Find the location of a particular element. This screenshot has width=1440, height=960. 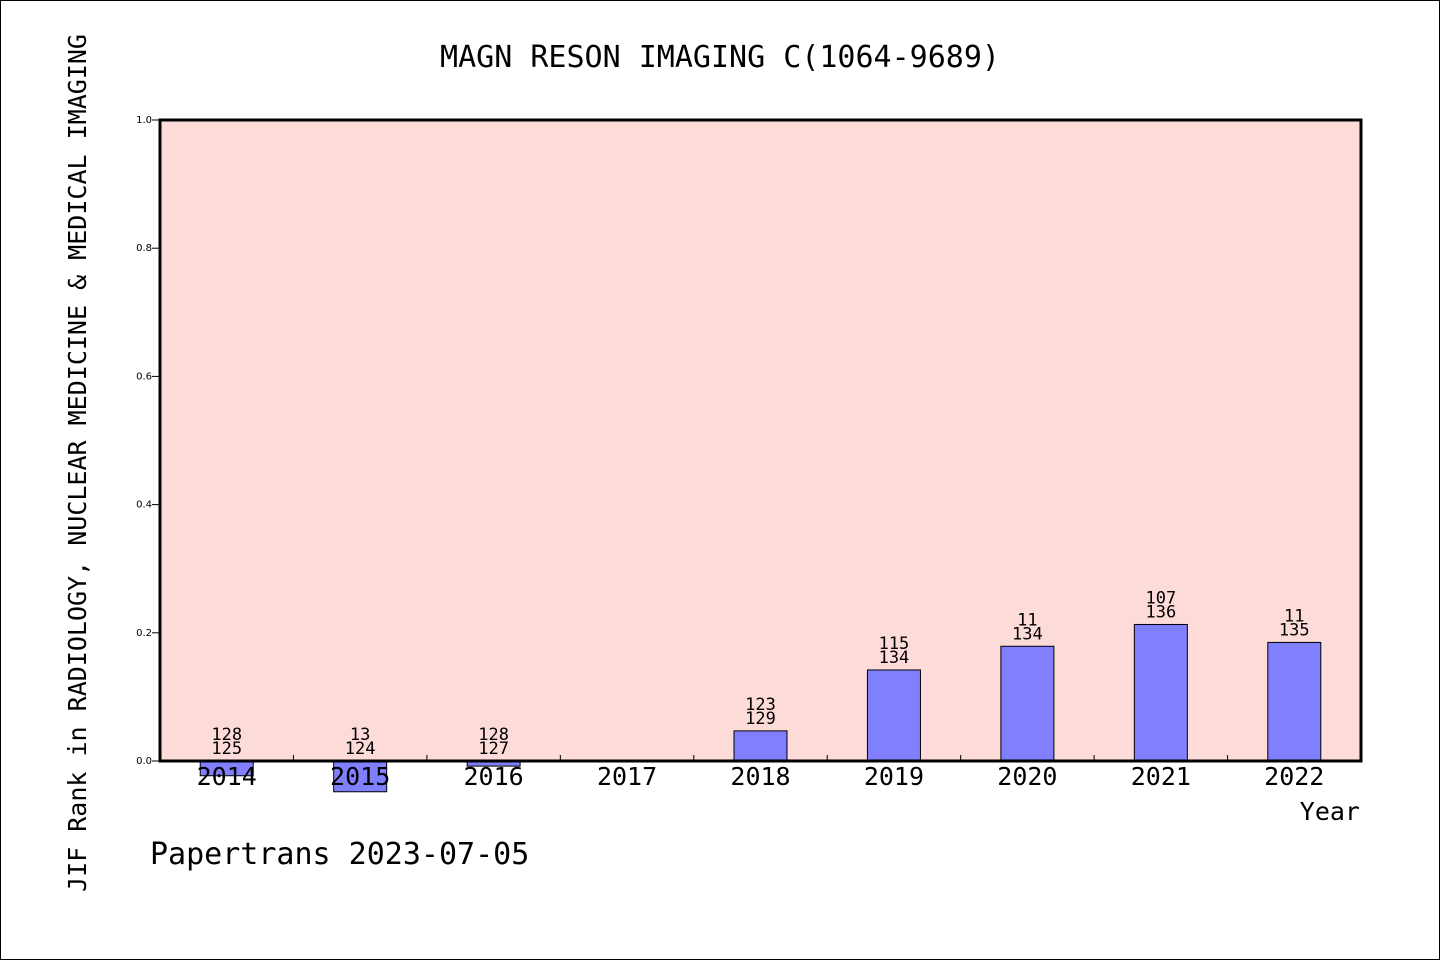

x-axis-label: Year is located at coordinates (1330, 811).